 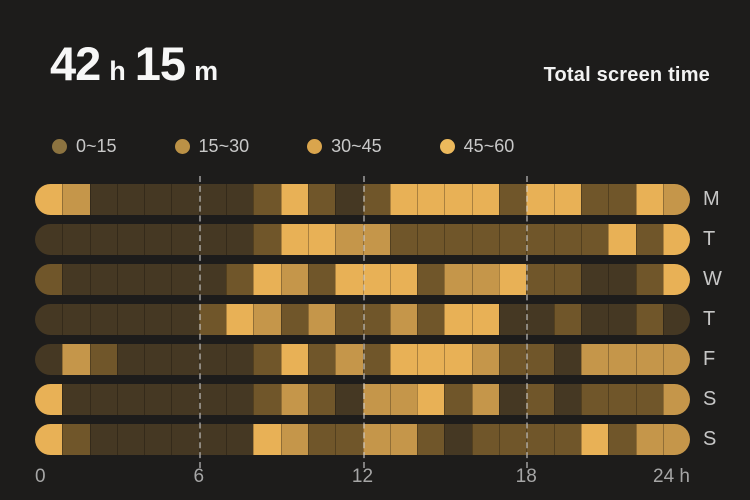 What do you see at coordinates (709, 359) in the screenshot?
I see `day-label: F` at bounding box center [709, 359].